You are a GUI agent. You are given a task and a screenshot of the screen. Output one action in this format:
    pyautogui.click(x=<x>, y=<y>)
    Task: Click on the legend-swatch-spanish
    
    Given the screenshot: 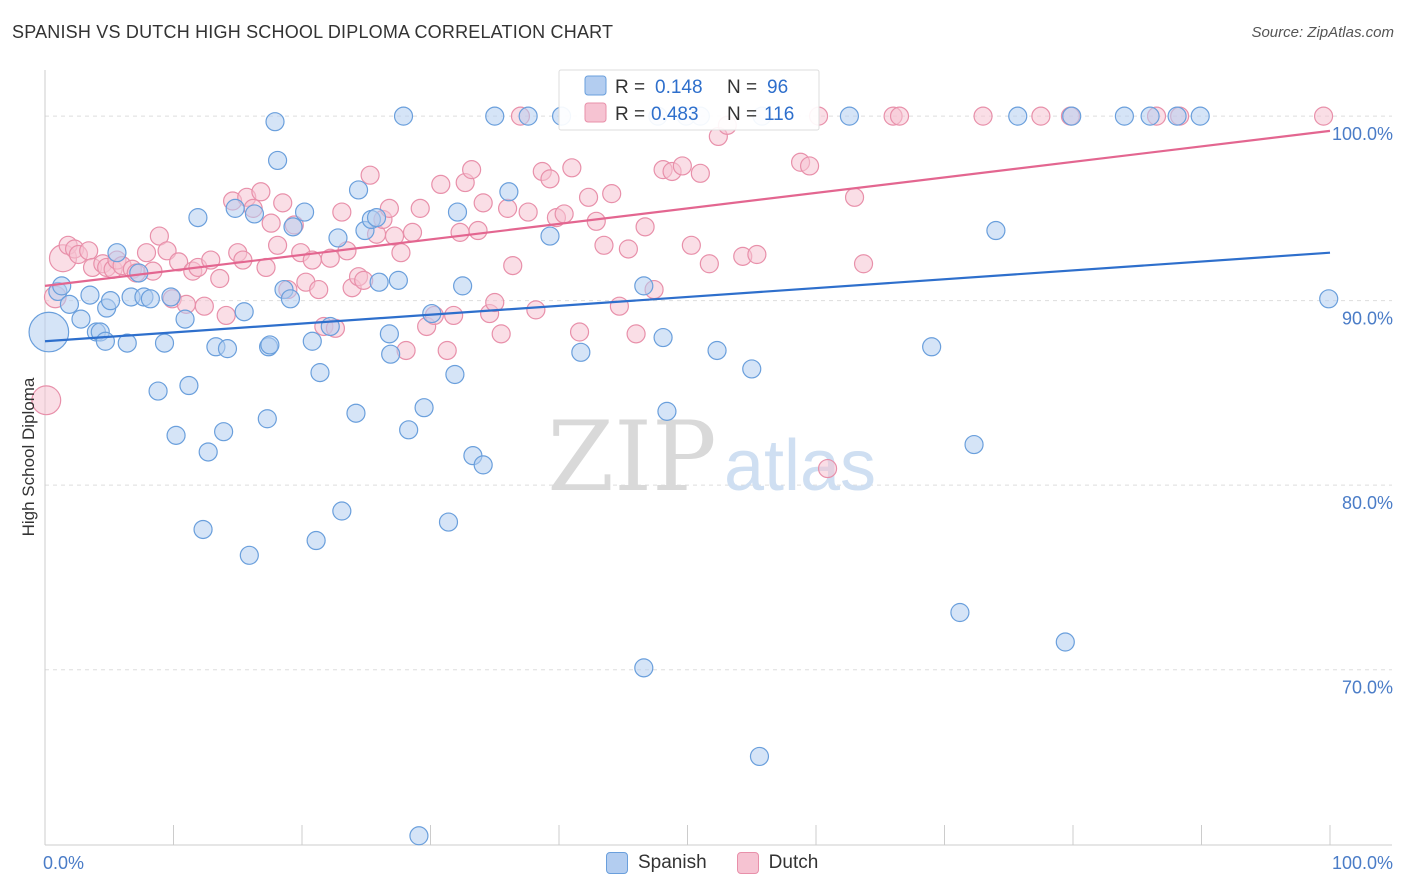 What is the action you would take?
    pyautogui.click(x=617, y=863)
    